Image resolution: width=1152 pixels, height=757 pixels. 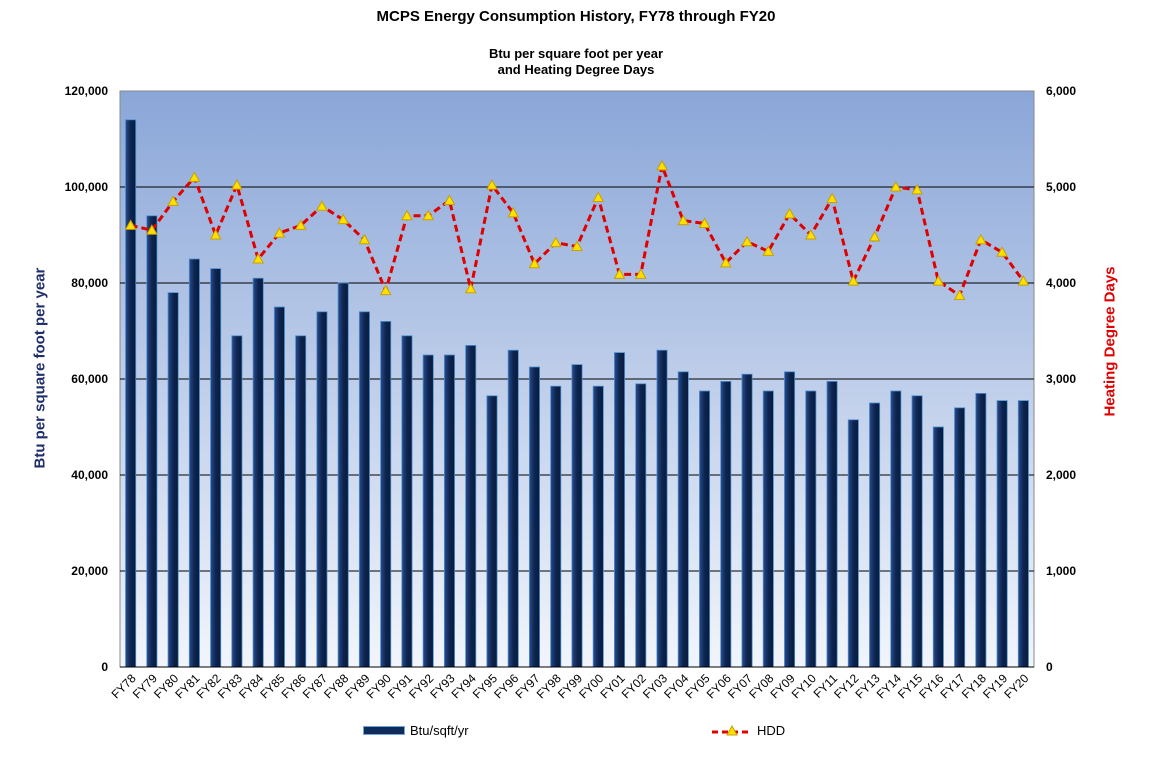 I want to click on bar-FY86, so click(x=301, y=501).